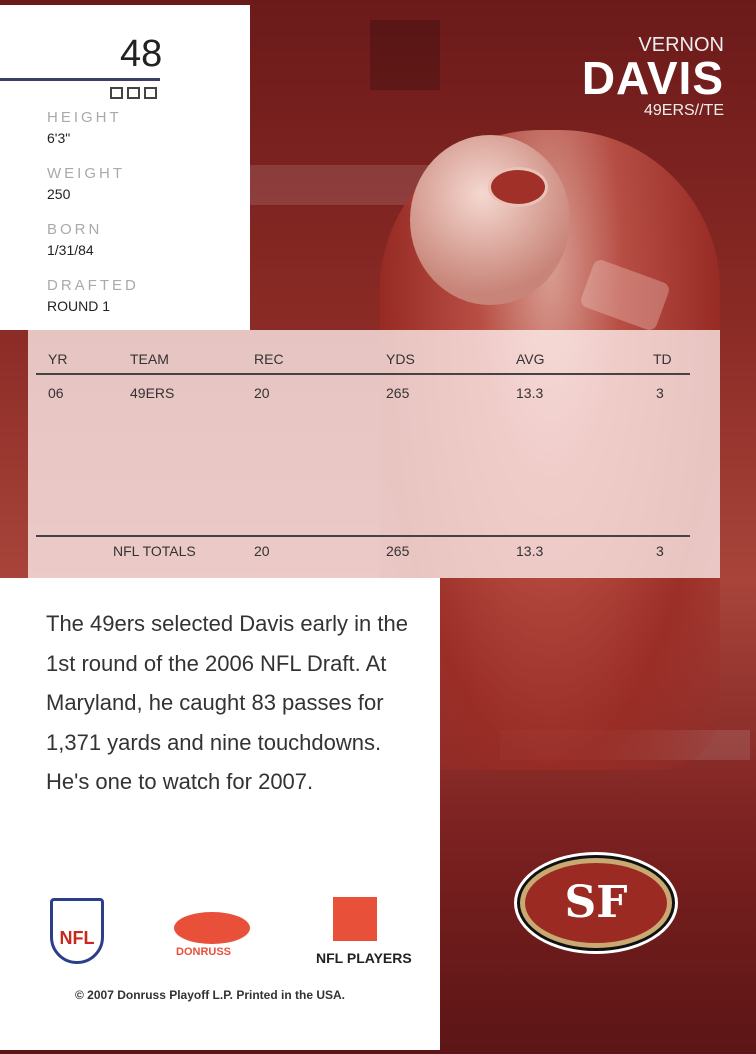 Image resolution: width=756 pixels, height=1054 pixels. What do you see at coordinates (141, 54) in the screenshot?
I see `card-number: 48` at bounding box center [141, 54].